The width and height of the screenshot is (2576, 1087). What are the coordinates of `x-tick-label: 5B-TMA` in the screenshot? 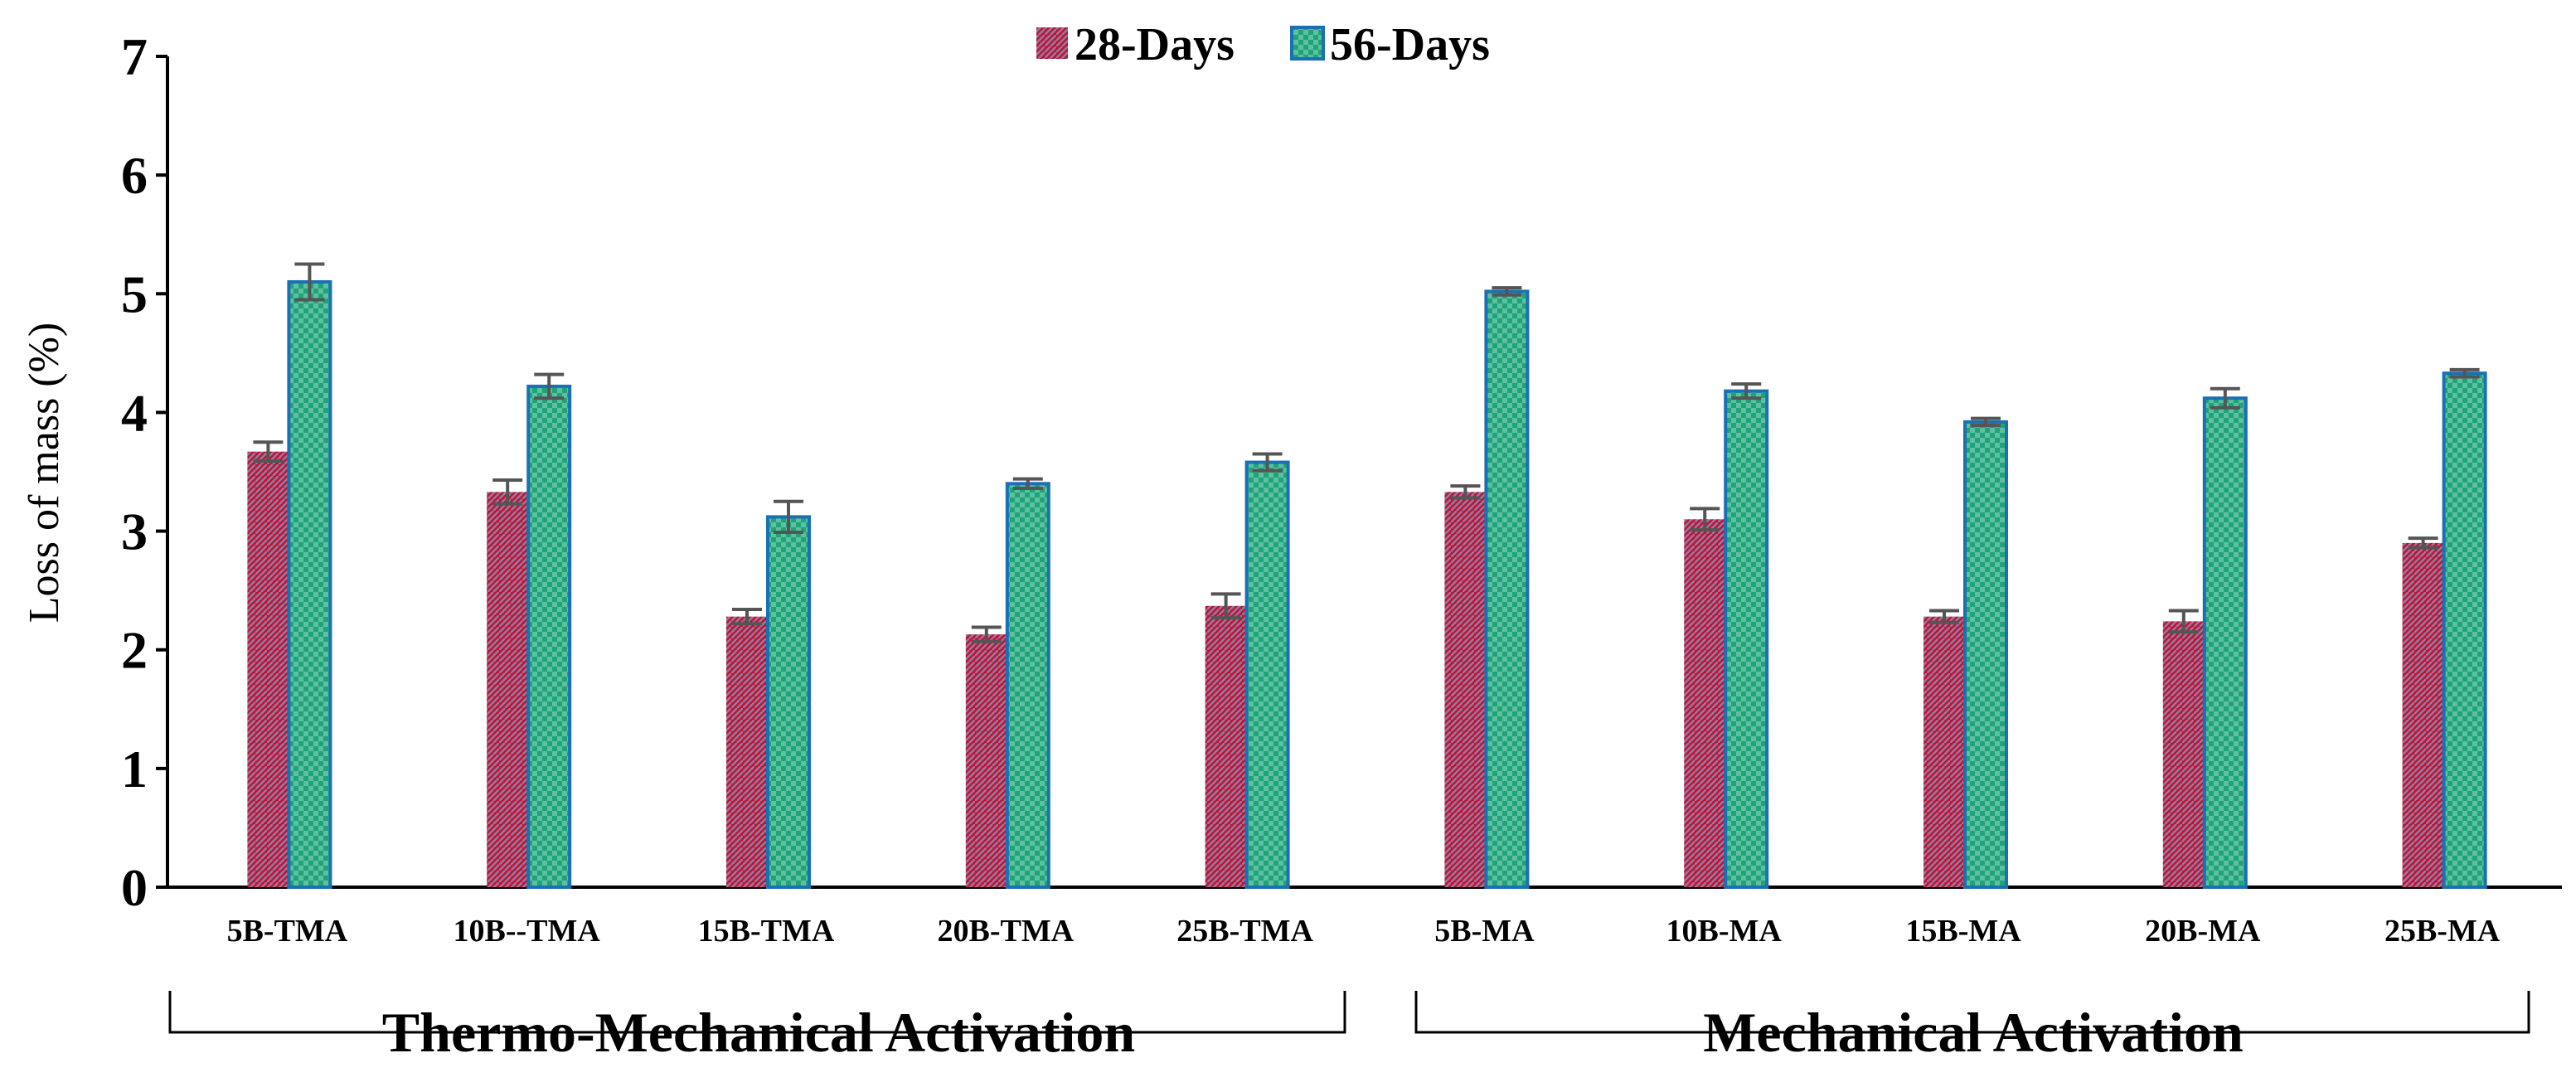 It's located at (287, 931).